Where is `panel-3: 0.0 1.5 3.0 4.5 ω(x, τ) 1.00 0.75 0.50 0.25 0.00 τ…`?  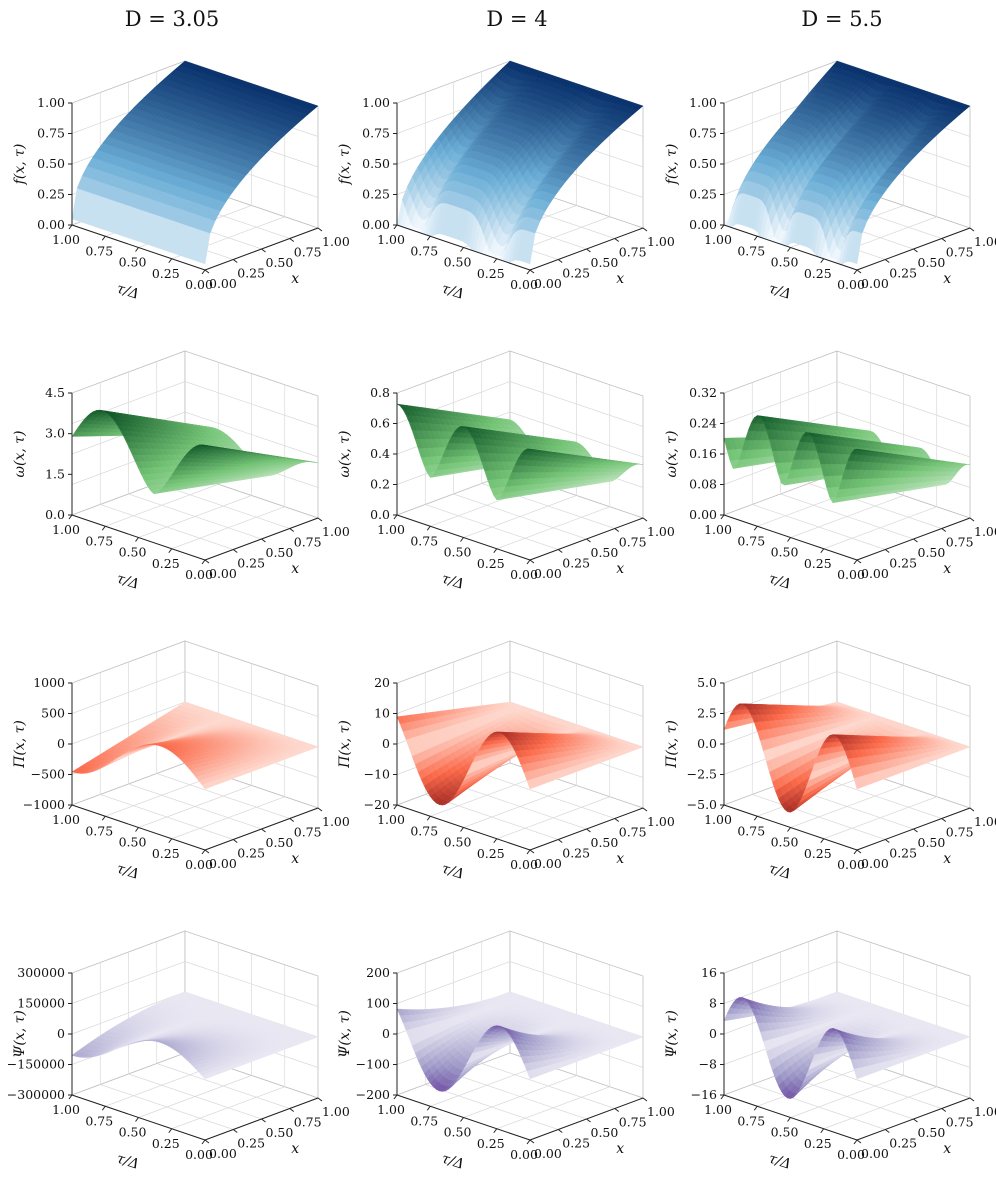 panel-3: 0.0 1.5 3.0 4.5 ω(x, τ) 1.00 0.75 0.50 0.25 0.00 τ… is located at coordinates (181, 471).